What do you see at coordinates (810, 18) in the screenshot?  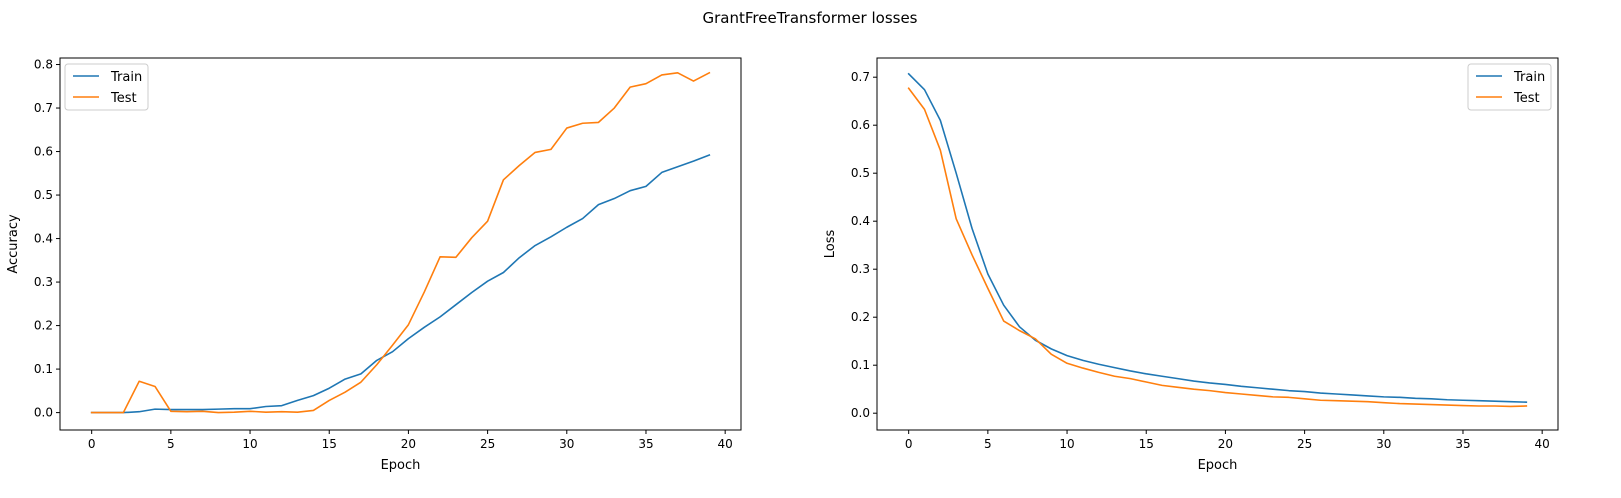 I see `figure-title: GrantFreeTransformer losses` at bounding box center [810, 18].